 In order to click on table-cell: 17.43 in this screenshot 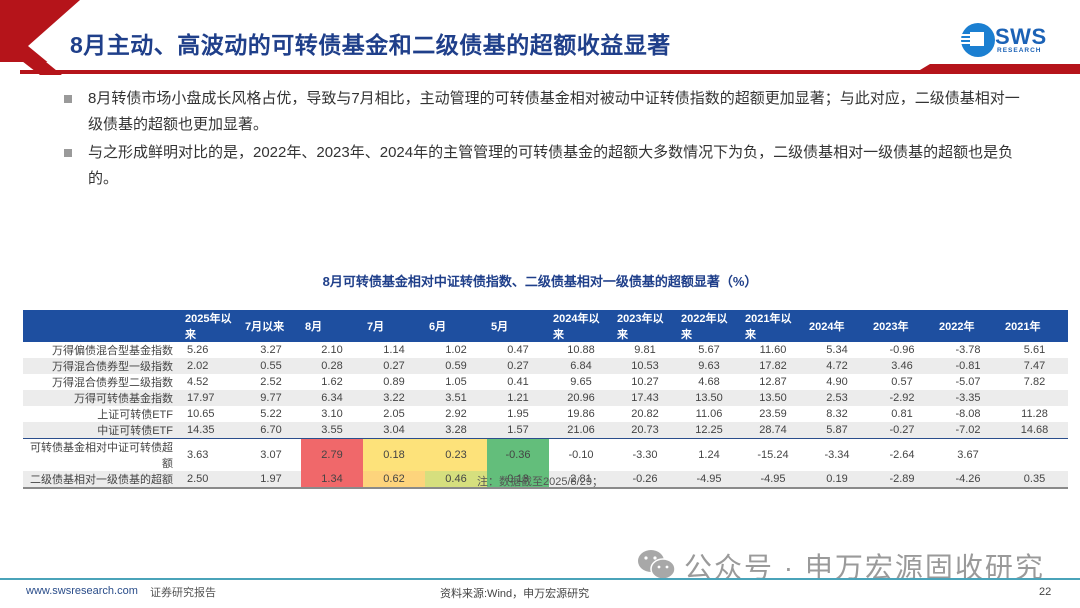, I will do `click(645, 398)`.